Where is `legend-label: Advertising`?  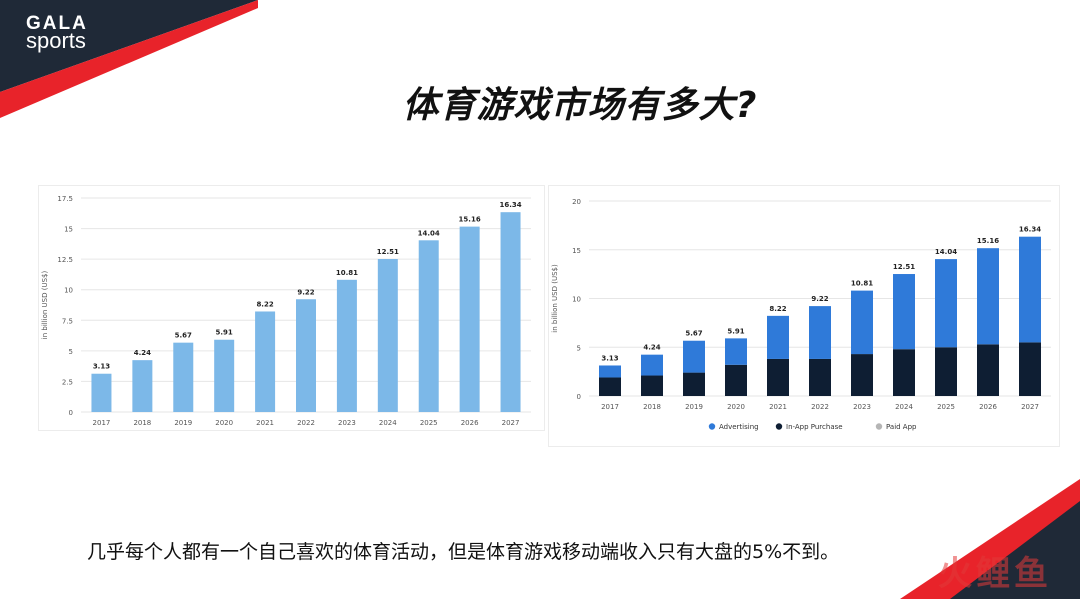
legend-label: Advertising is located at coordinates (739, 427).